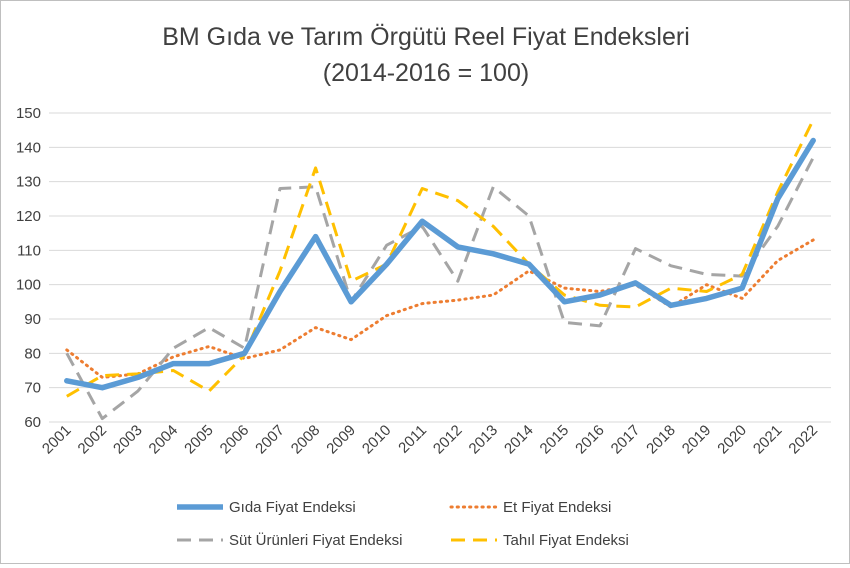 This screenshot has height=568, width=850. I want to click on x-tick-label: 2009, so click(341, 440).